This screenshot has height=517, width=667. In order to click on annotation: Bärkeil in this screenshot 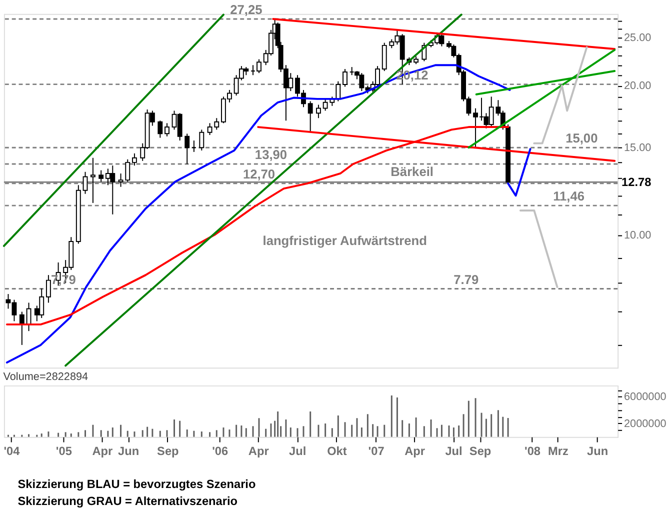, I will do `click(412, 171)`.